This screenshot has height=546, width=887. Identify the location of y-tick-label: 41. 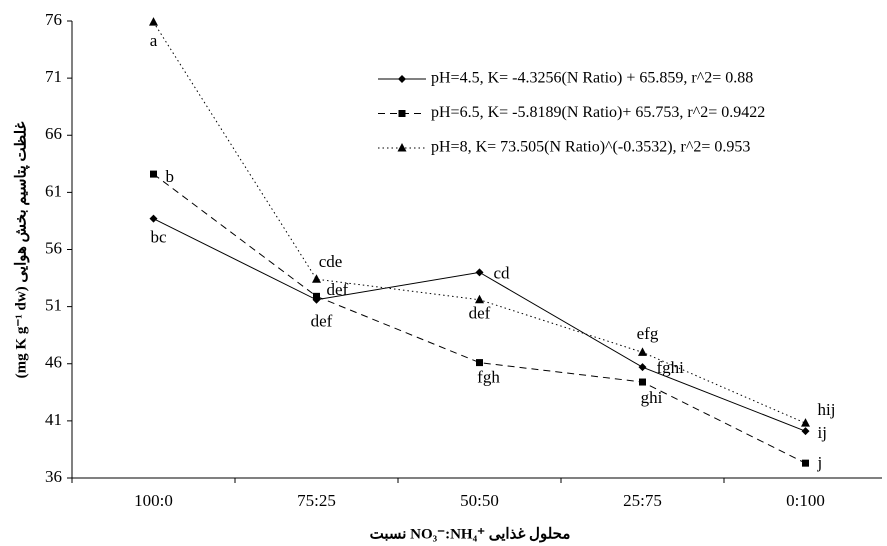
(53, 419).